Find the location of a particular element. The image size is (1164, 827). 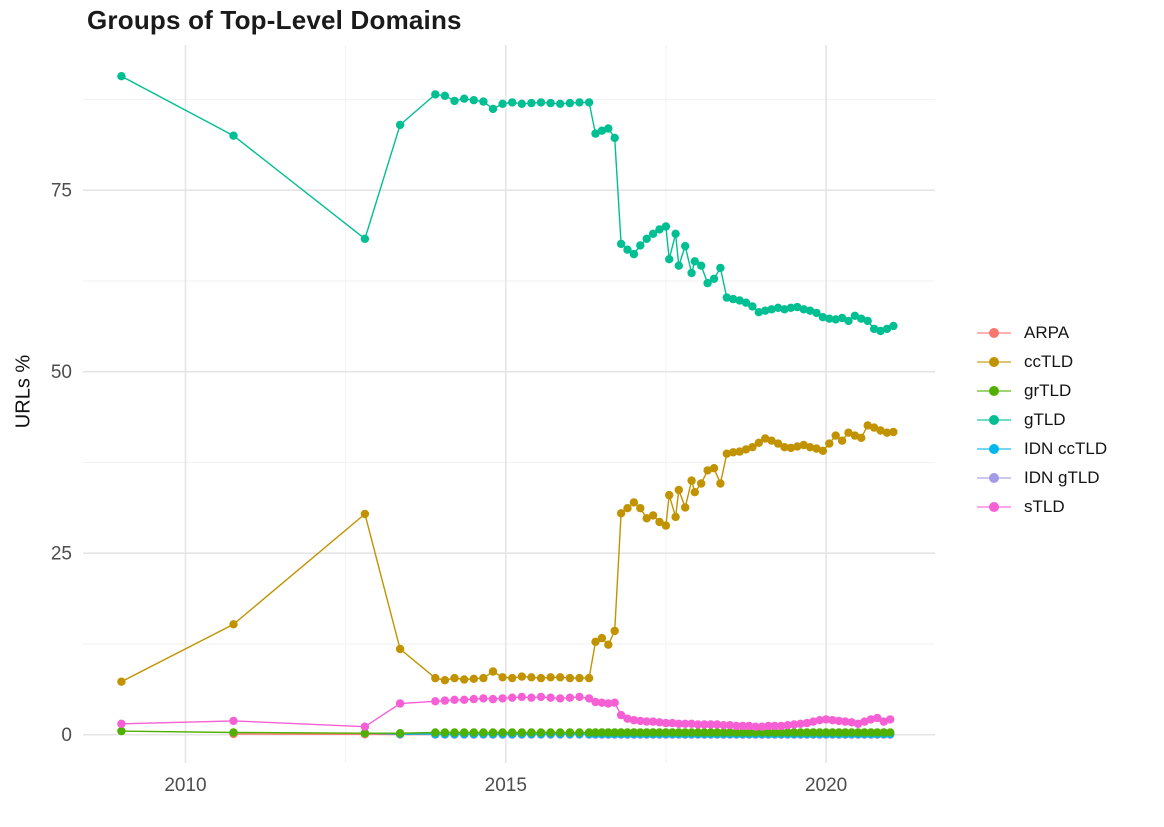

x-tick-label: 2015 is located at coordinates (506, 785).